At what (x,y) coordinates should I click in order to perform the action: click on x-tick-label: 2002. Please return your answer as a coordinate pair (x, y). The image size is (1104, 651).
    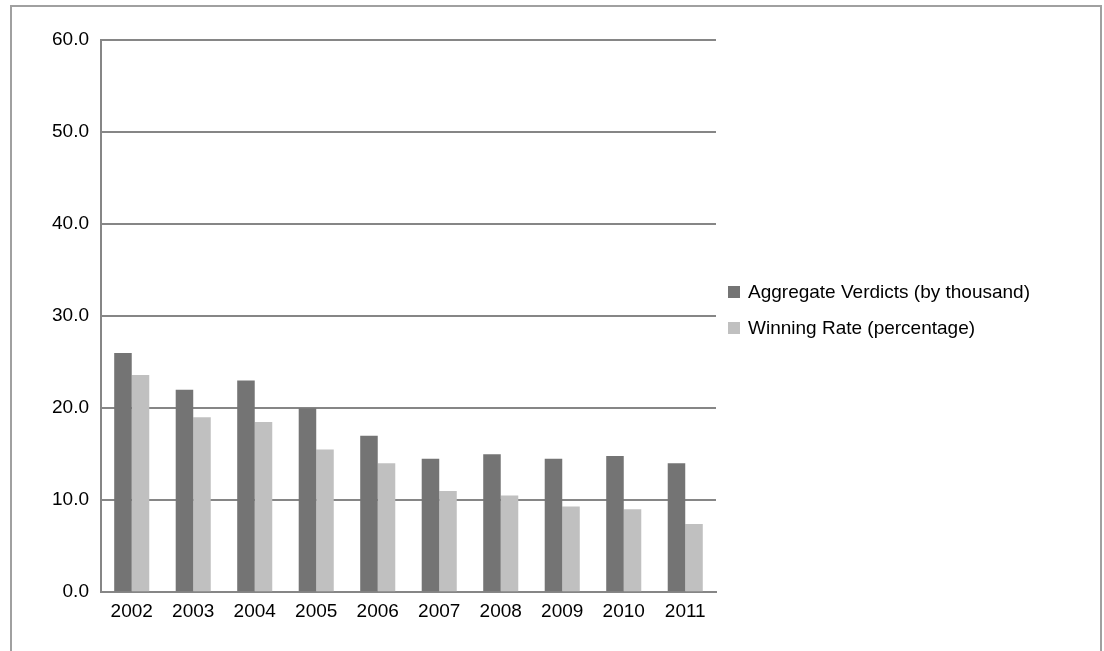
    Looking at the image, I should click on (131, 610).